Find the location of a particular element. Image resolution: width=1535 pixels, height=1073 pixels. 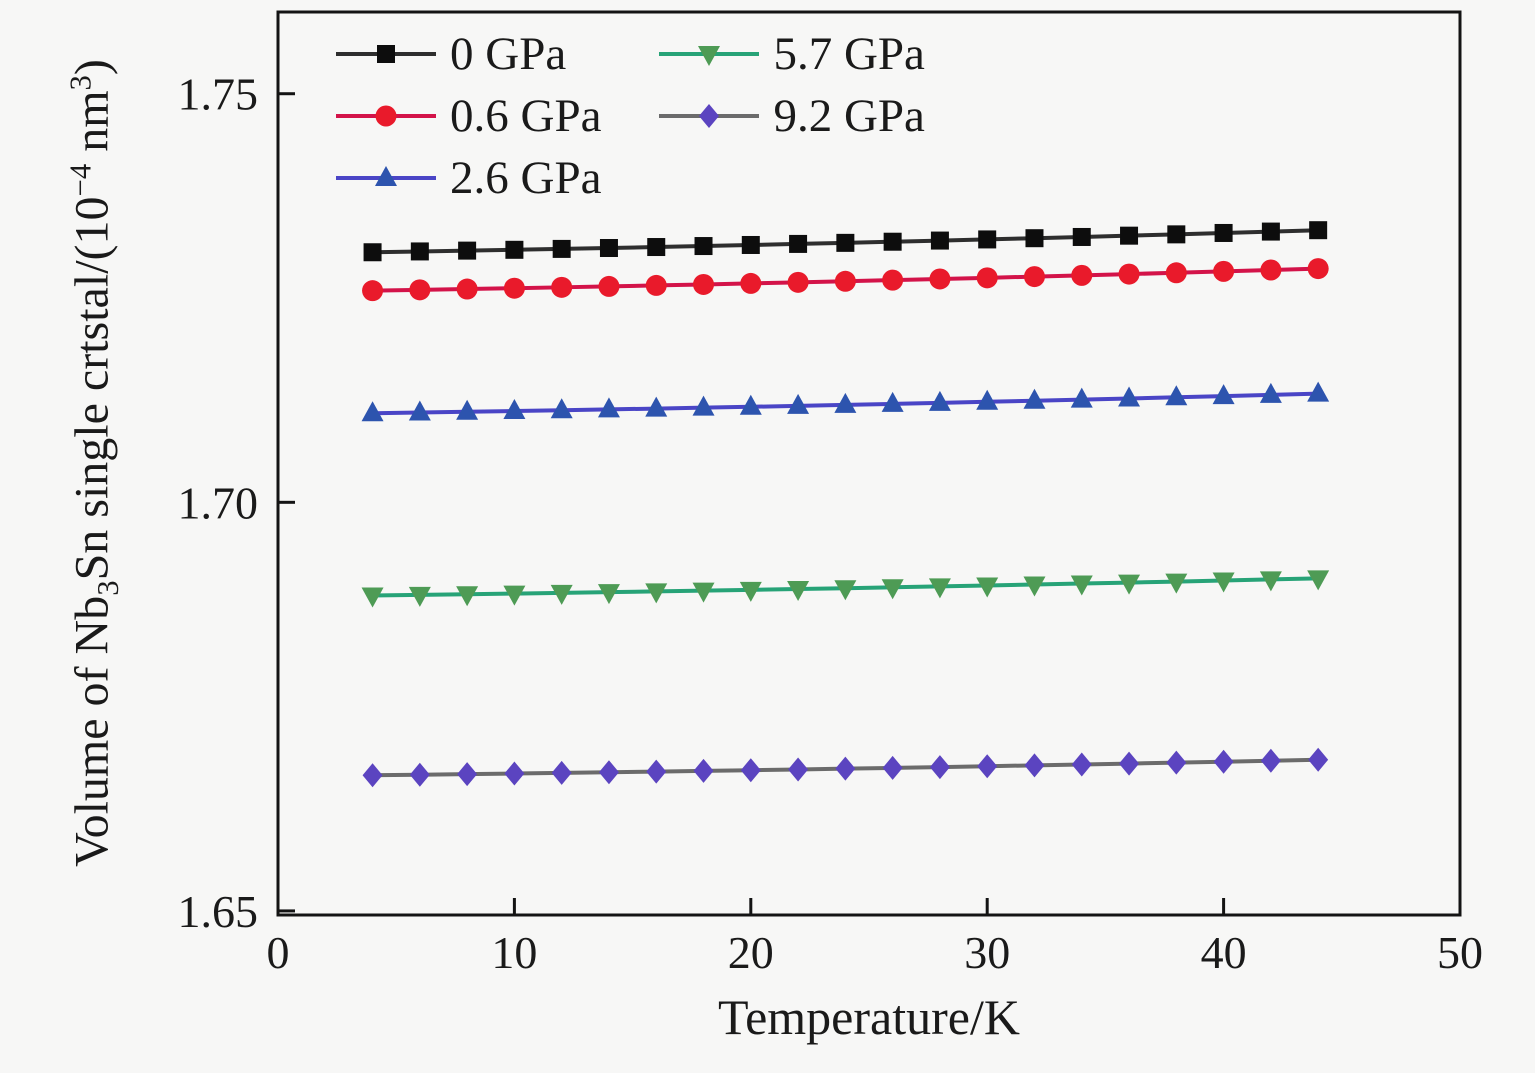

legend-item-0-6-gpa: 0.6 GPa is located at coordinates (468, 116).